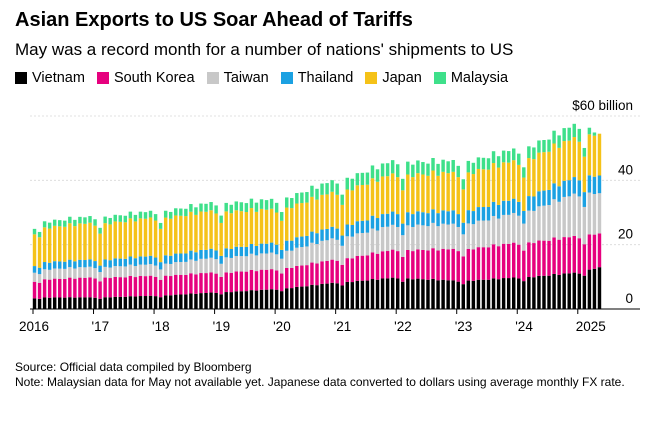 The height and width of the screenshot is (422, 665). Describe the element at coordinates (602, 105) in the screenshot. I see `y-tick-label: $60 billion` at that location.